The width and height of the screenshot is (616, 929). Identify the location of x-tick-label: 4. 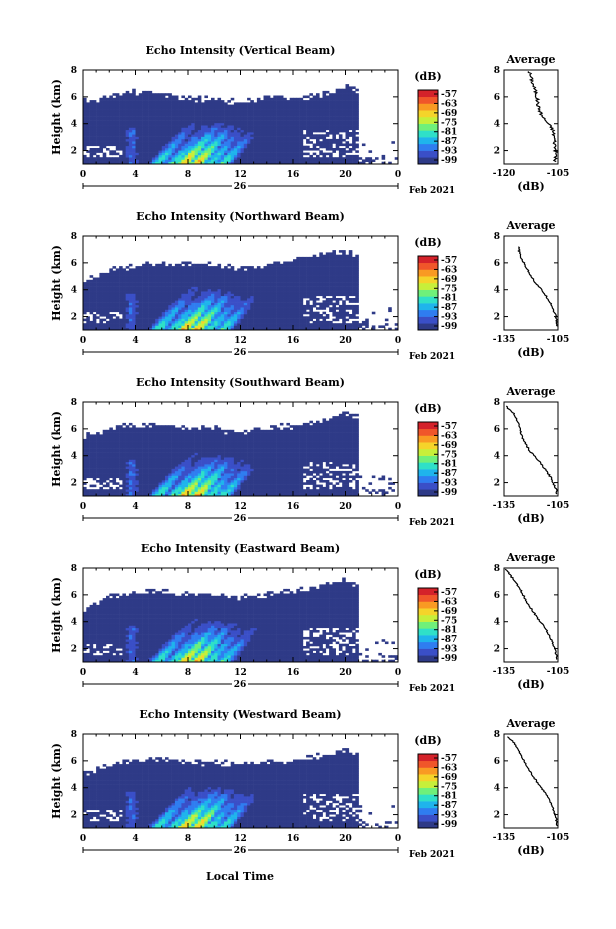
(135, 507).